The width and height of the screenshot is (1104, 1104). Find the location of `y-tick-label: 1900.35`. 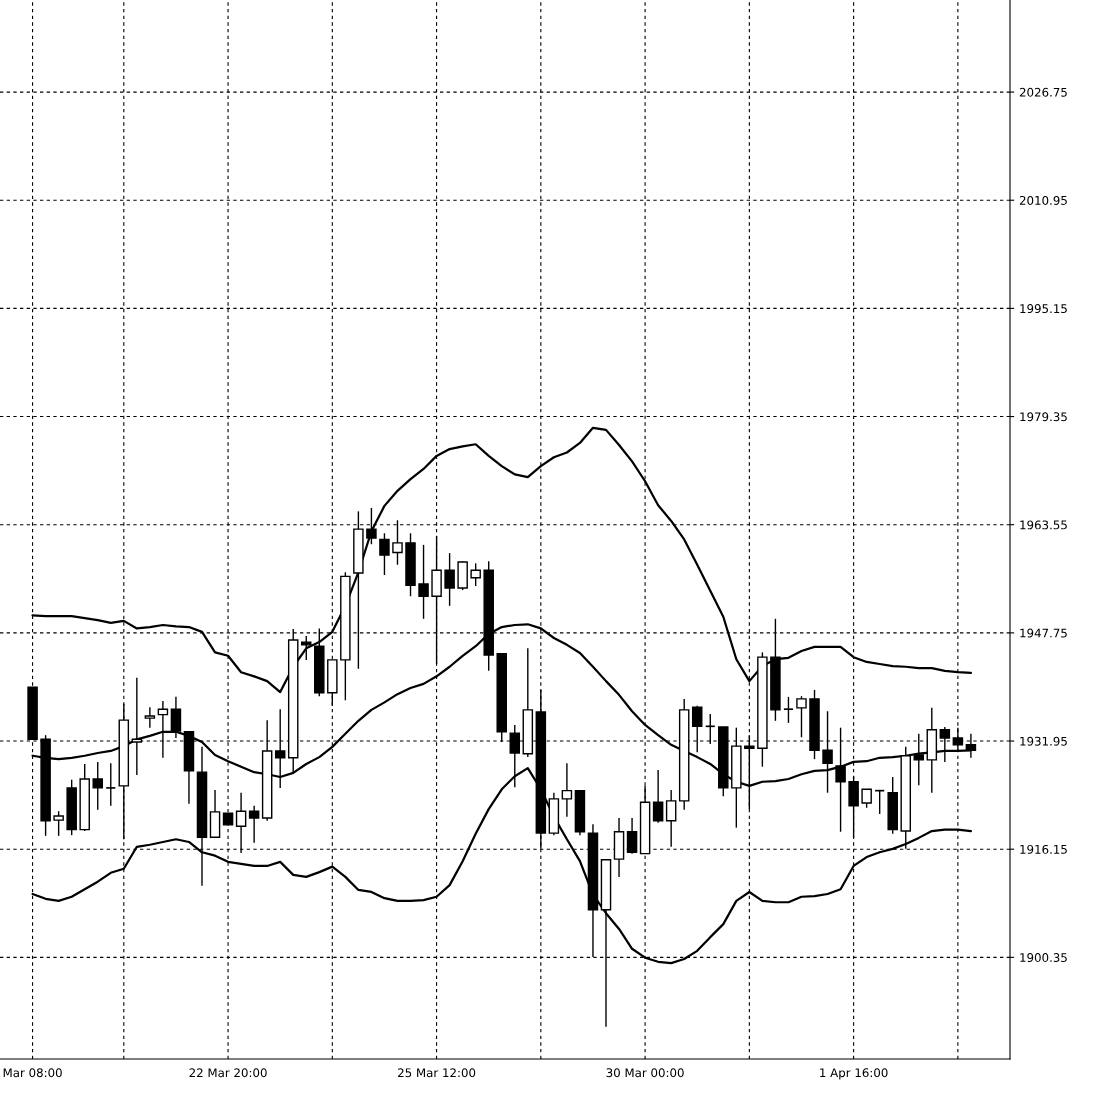

y-tick-label: 1900.35 is located at coordinates (1043, 957).